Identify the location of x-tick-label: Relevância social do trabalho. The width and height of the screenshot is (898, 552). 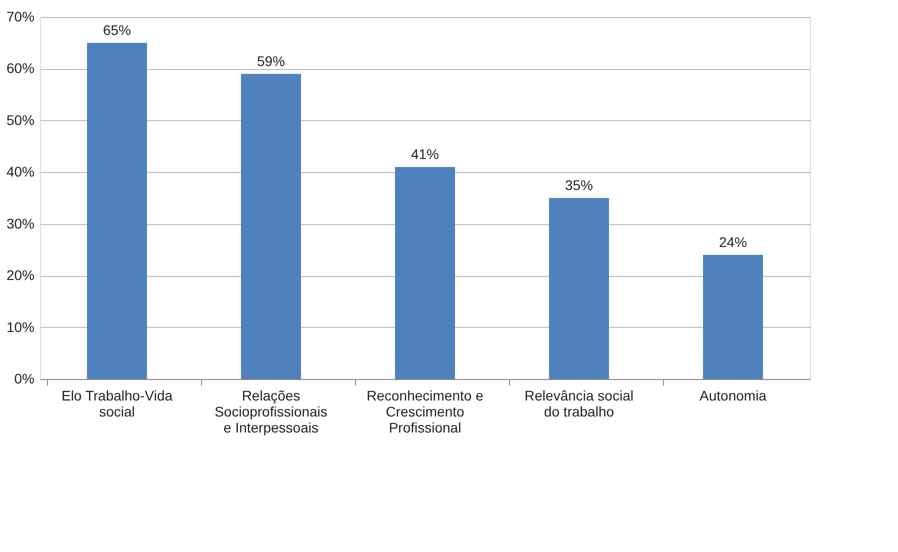
(579, 404).